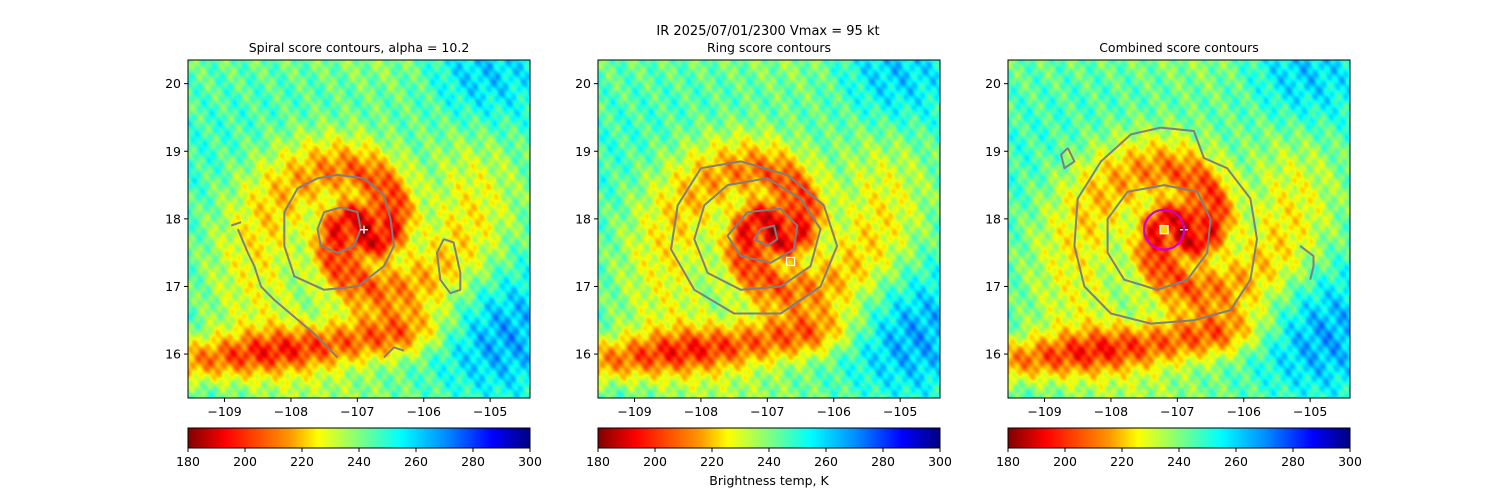 The height and width of the screenshot is (500, 1500). What do you see at coordinates (1122, 461) in the screenshot?
I see `panel-3-colorbar-tick-label: 220` at bounding box center [1122, 461].